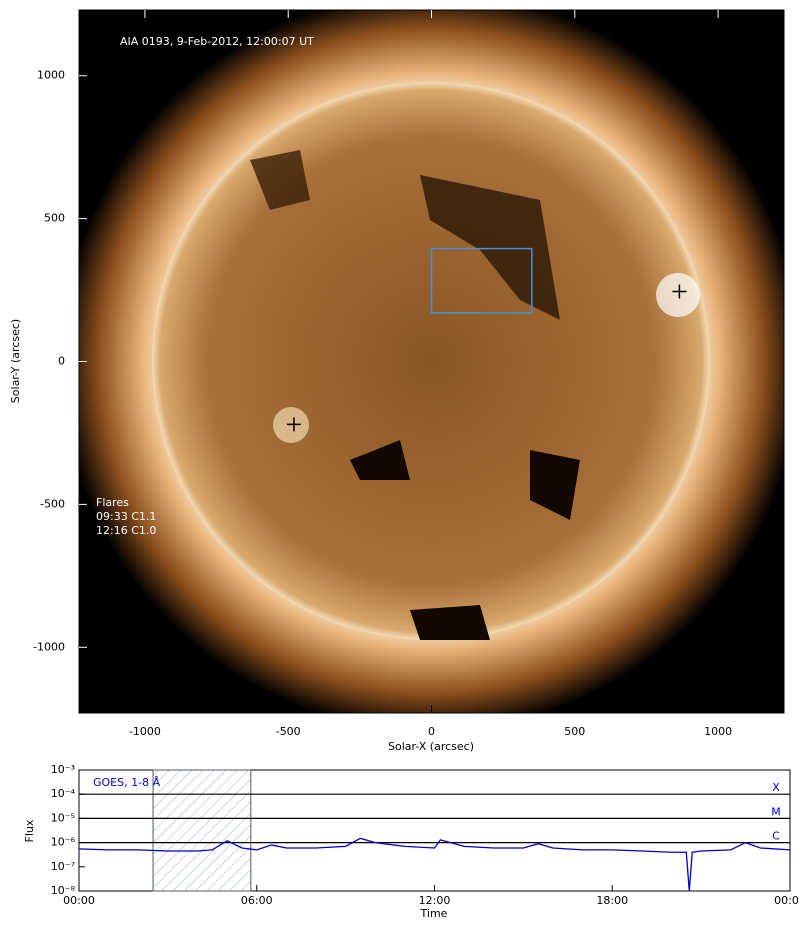  What do you see at coordinates (431, 731) in the screenshot?
I see `x-tick-label: 0` at bounding box center [431, 731].